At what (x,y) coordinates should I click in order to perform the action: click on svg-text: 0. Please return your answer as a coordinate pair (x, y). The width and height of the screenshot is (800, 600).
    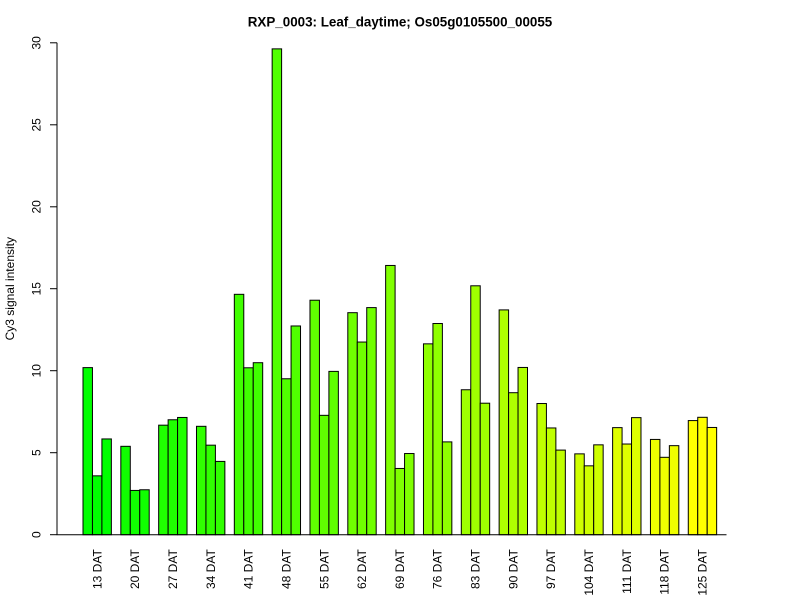
    Looking at the image, I should click on (37, 534).